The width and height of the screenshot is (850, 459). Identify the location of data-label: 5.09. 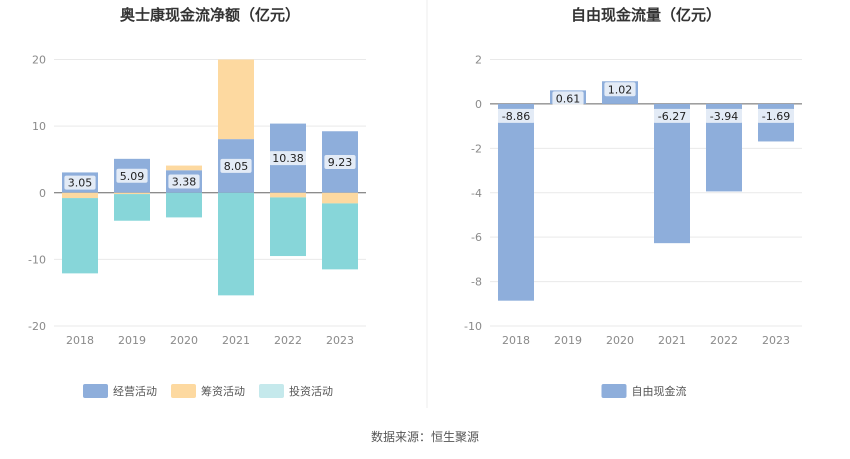
(132, 176).